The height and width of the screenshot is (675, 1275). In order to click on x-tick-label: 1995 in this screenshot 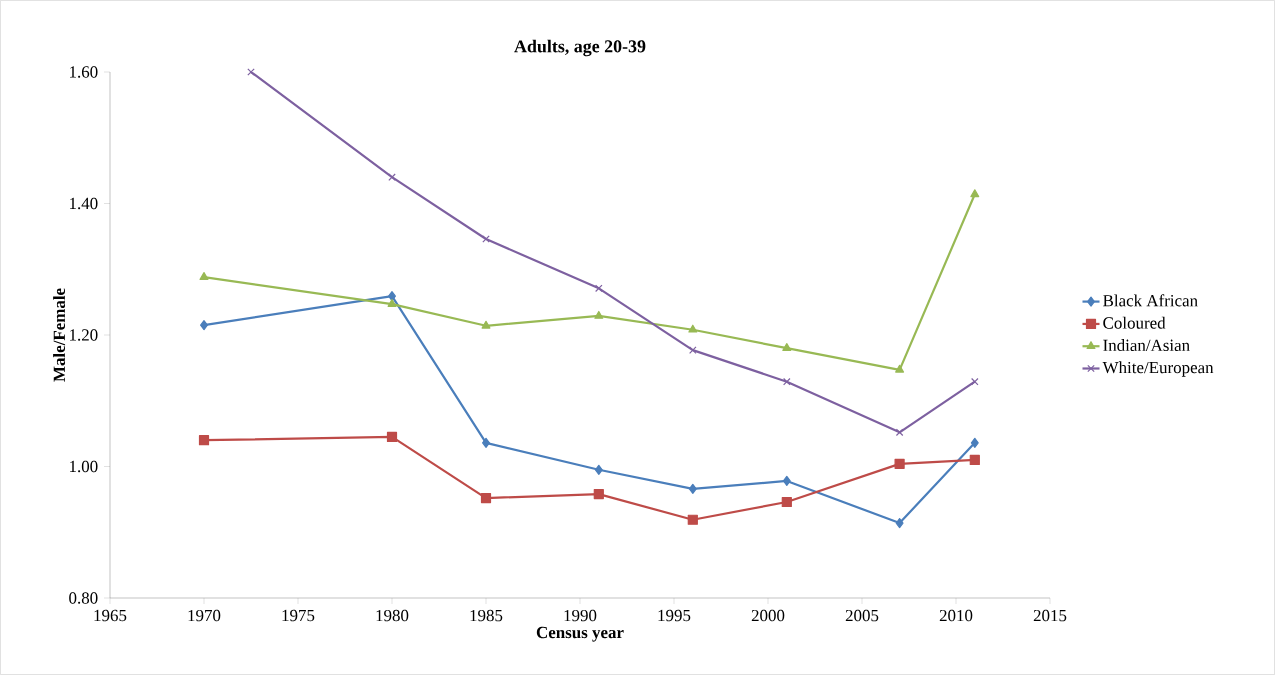, I will do `click(674, 615)`.